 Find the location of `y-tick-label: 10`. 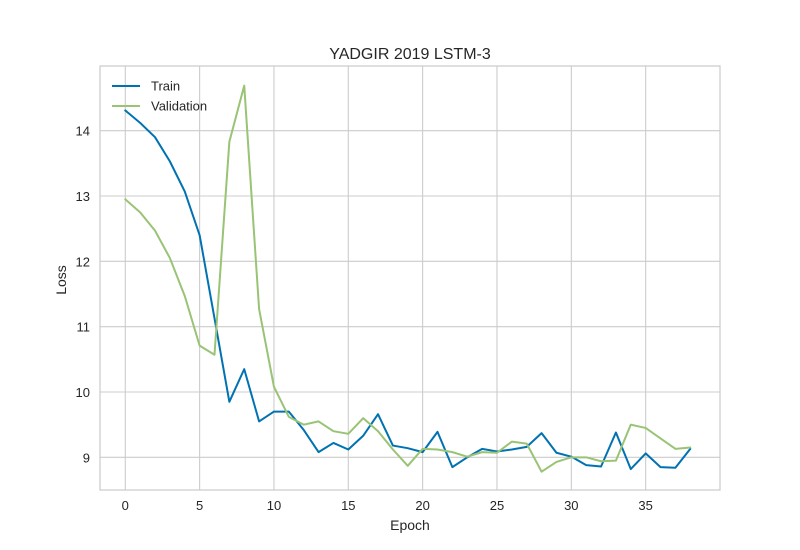

y-tick-label: 10 is located at coordinates (83, 392).